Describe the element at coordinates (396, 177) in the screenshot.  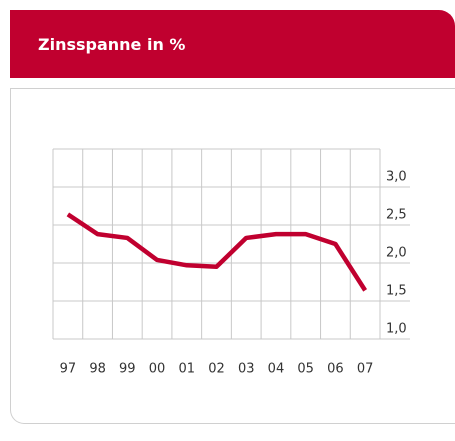
I see `y-tick-label: 3,0` at that location.